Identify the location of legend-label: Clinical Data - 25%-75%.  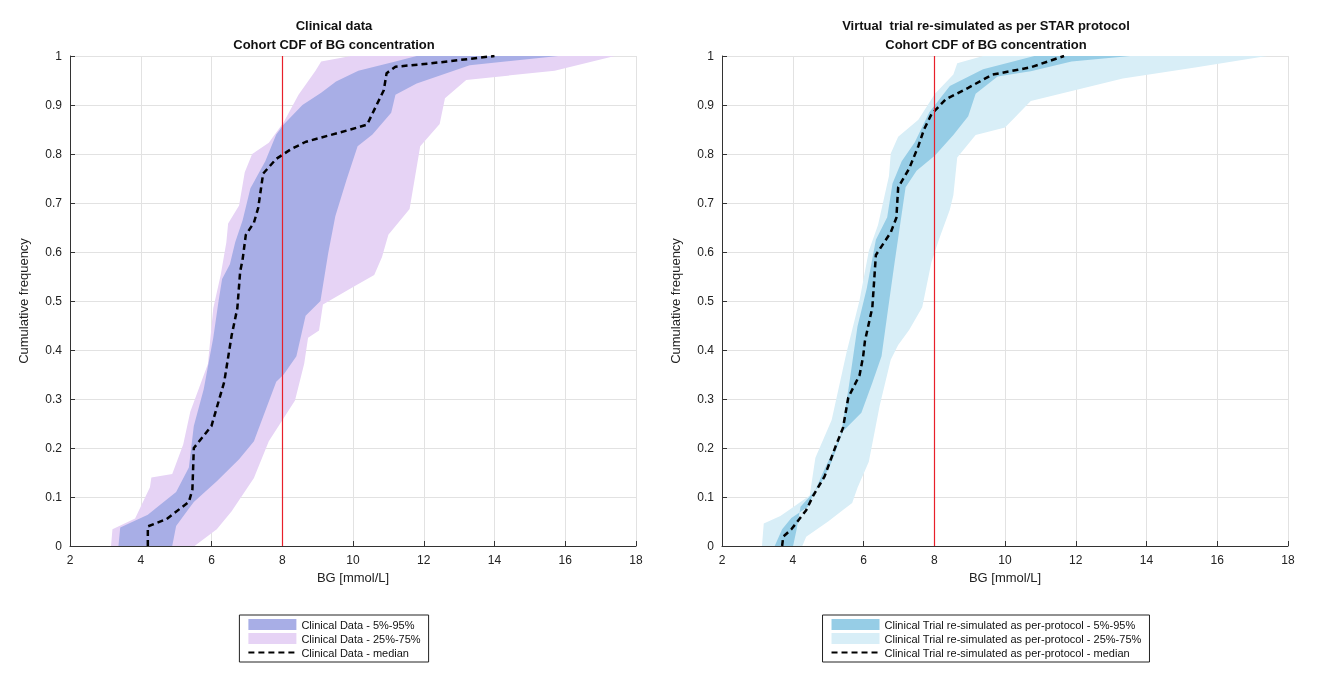
(361, 638).